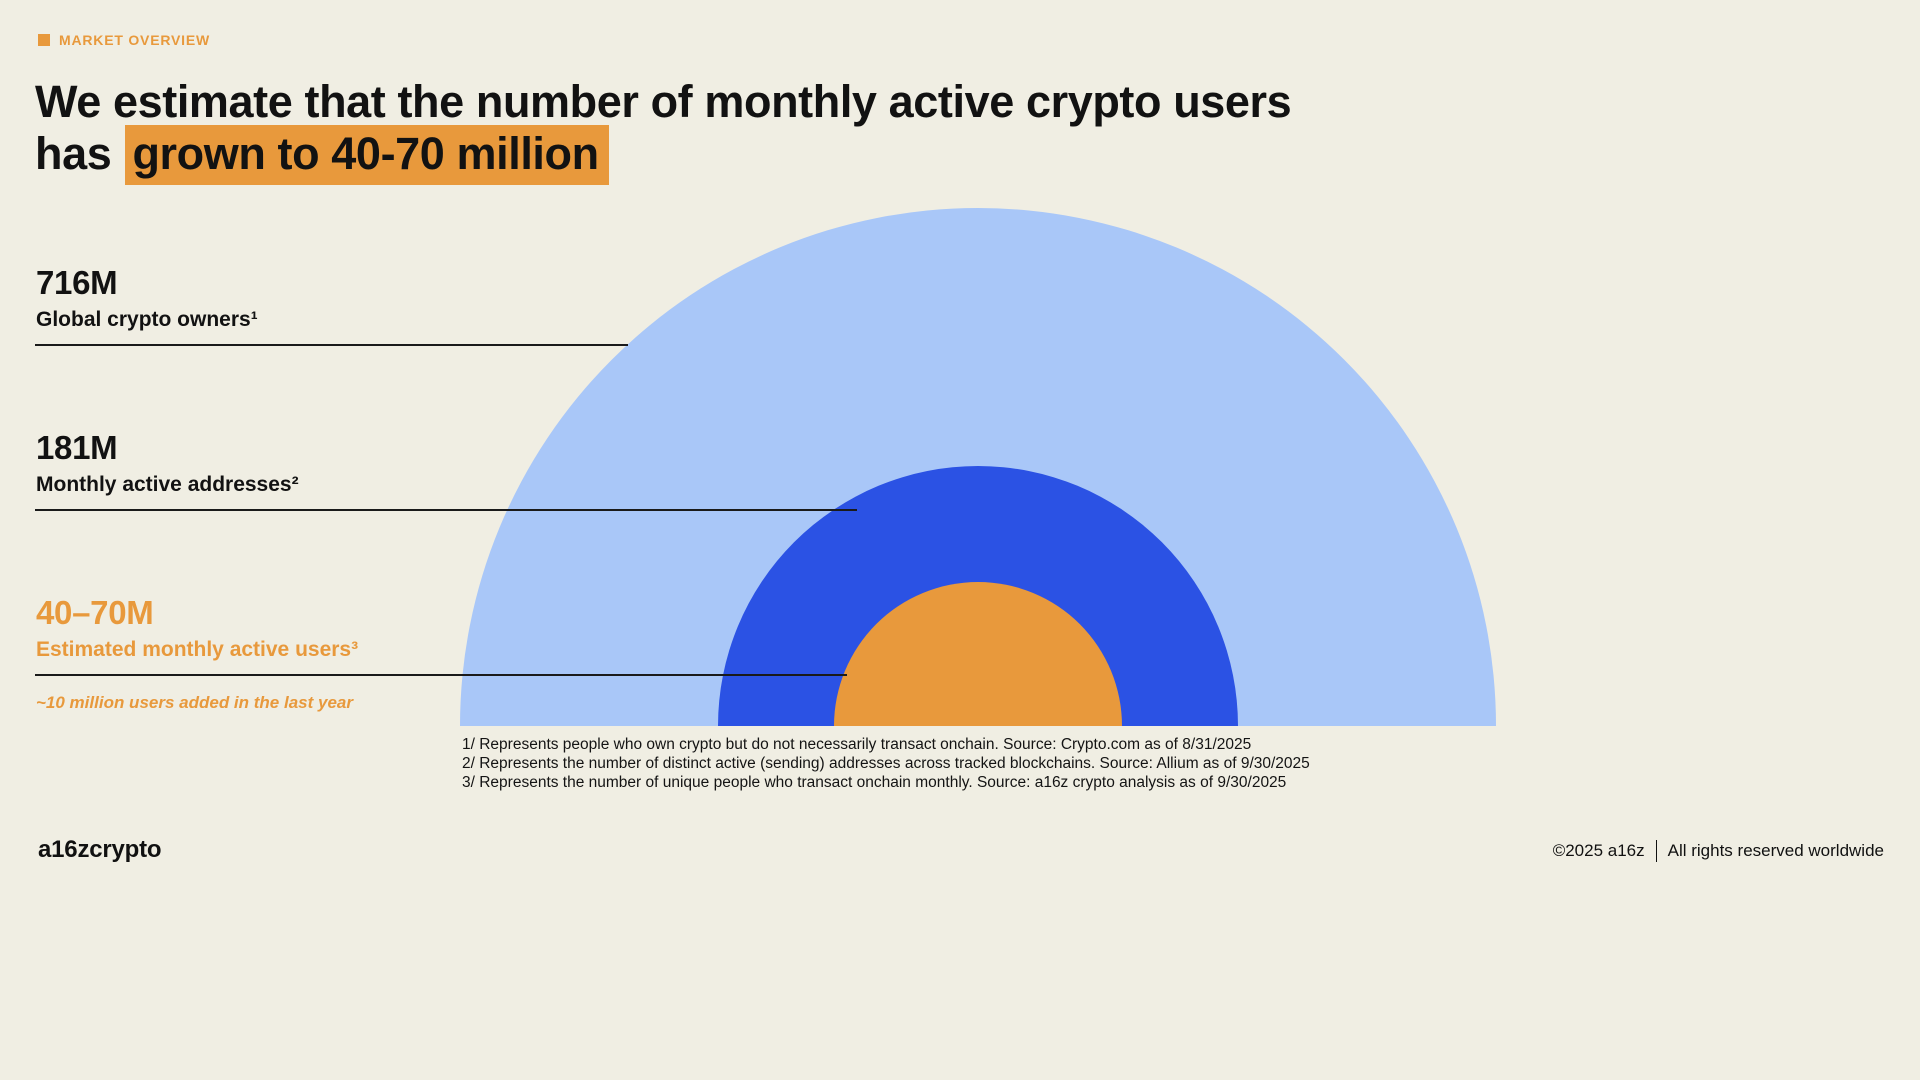 The height and width of the screenshot is (1080, 1920). What do you see at coordinates (1775, 850) in the screenshot?
I see `rights-text: All rights reserved worldwide` at bounding box center [1775, 850].